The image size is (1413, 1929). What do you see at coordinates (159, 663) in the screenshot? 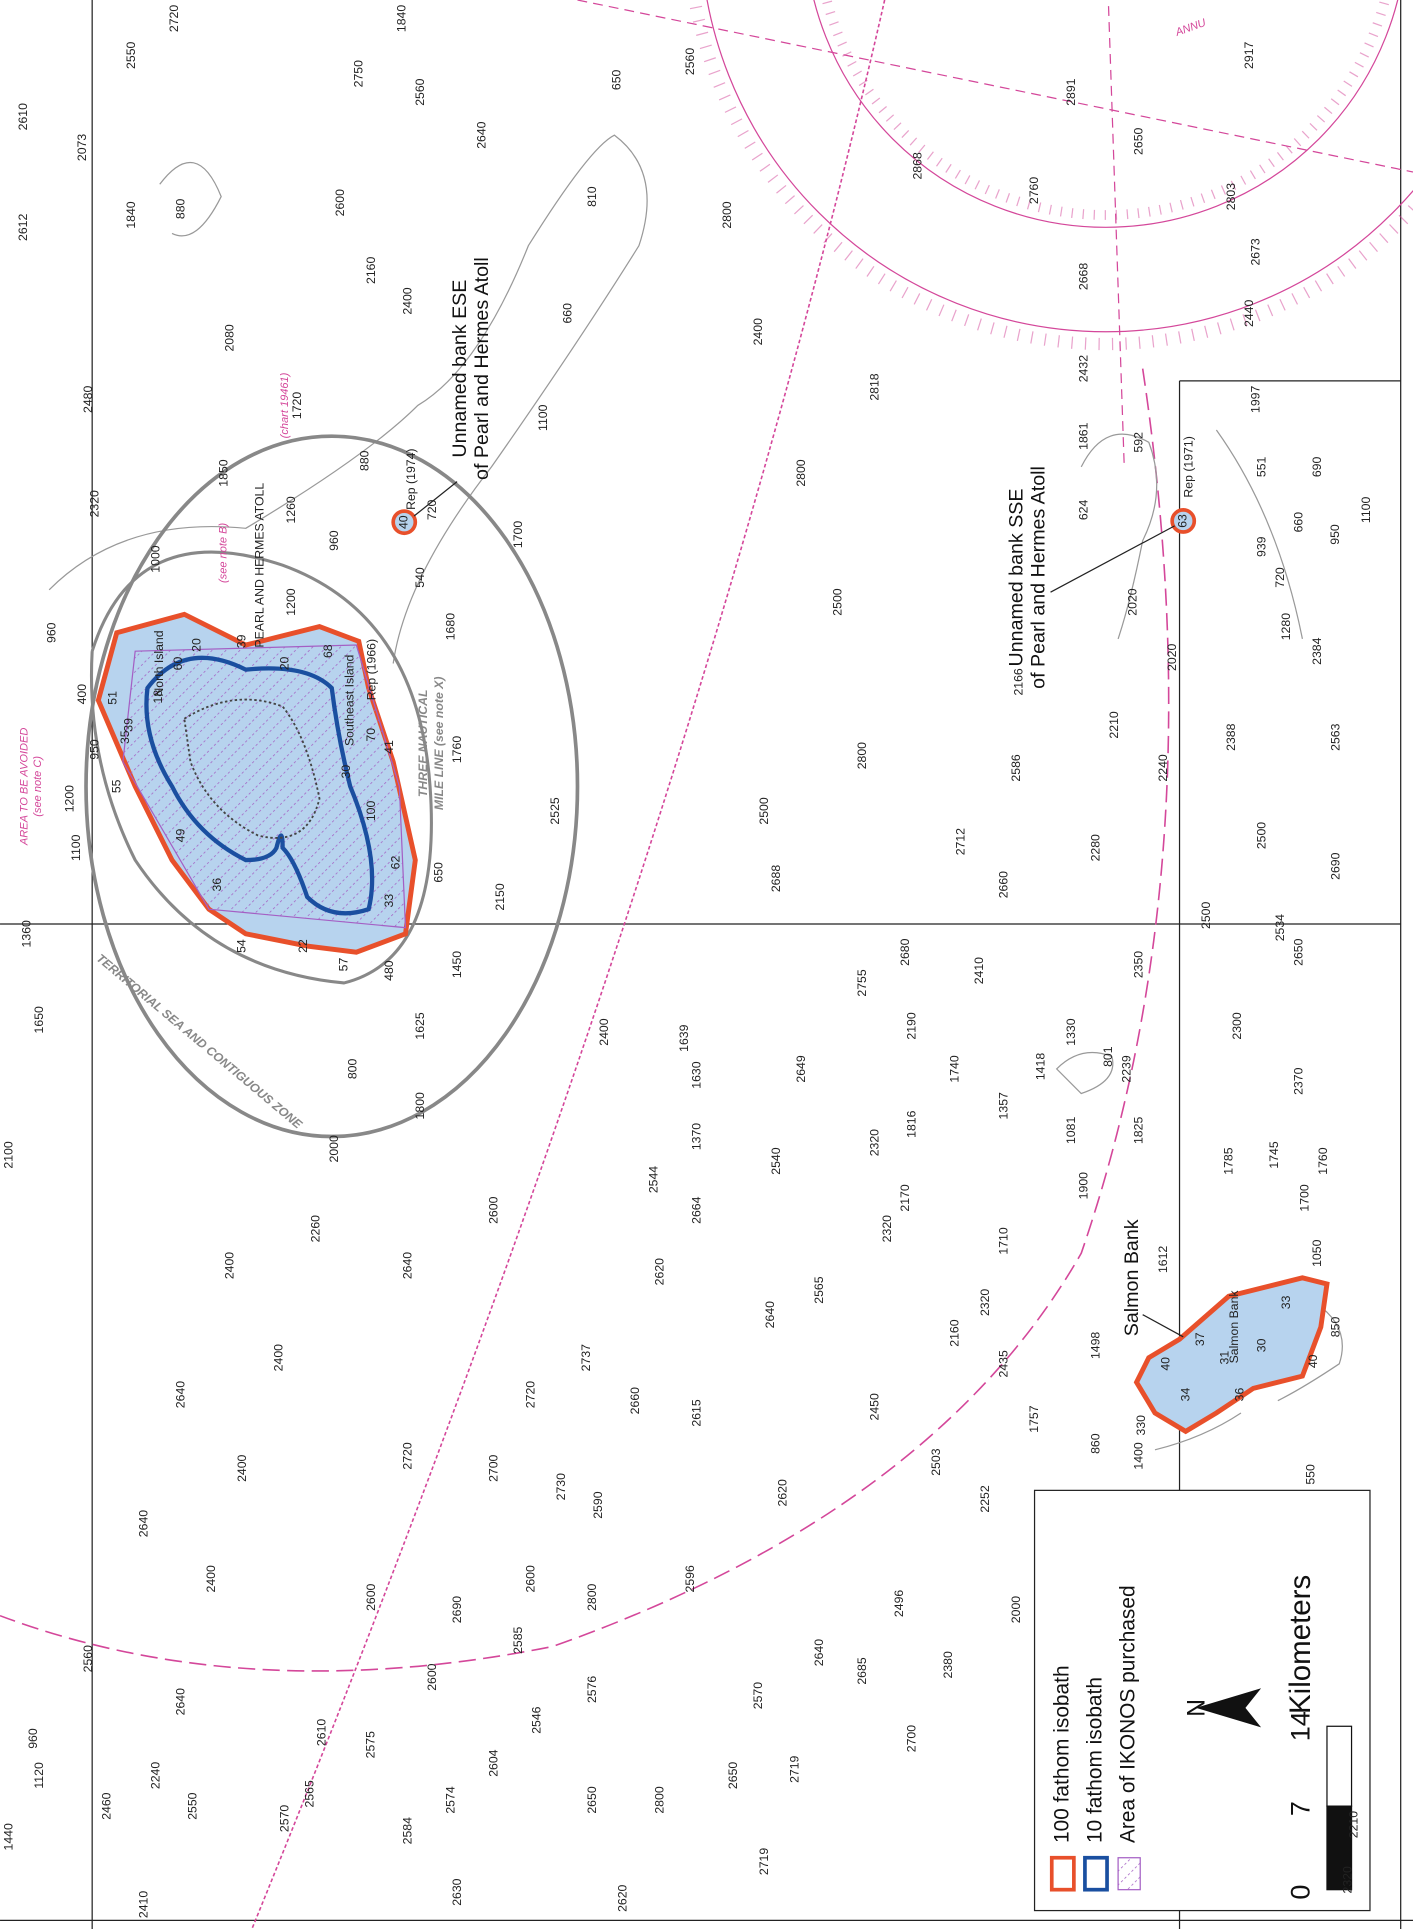
I see `island-label: North Island` at bounding box center [159, 663].